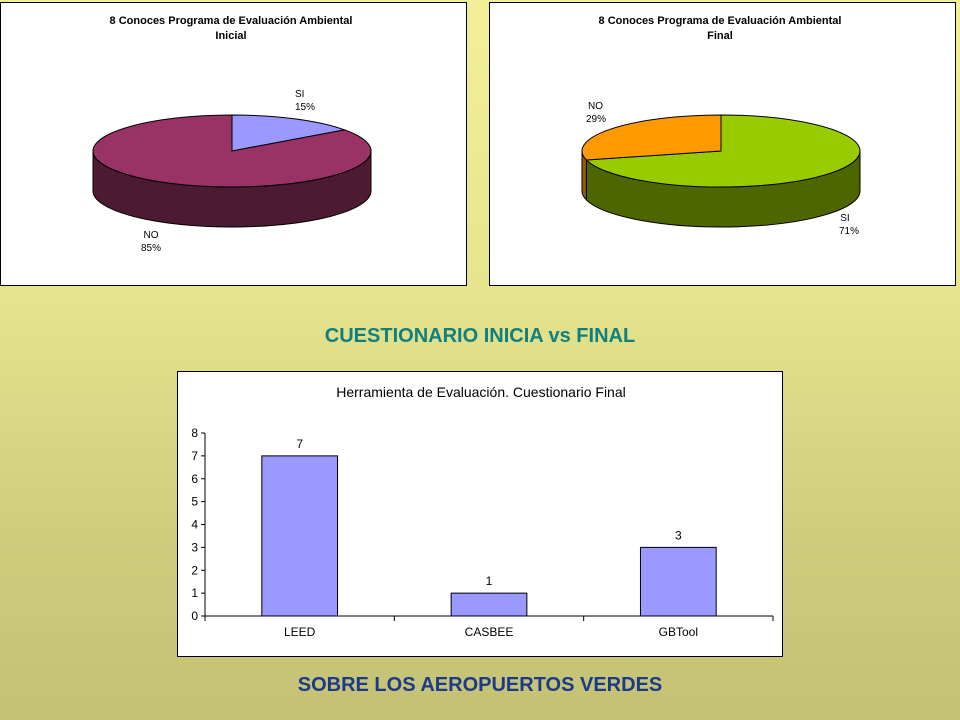 This screenshot has height=720, width=960. I want to click on pie-inicial-label-no: NO, so click(151, 235).